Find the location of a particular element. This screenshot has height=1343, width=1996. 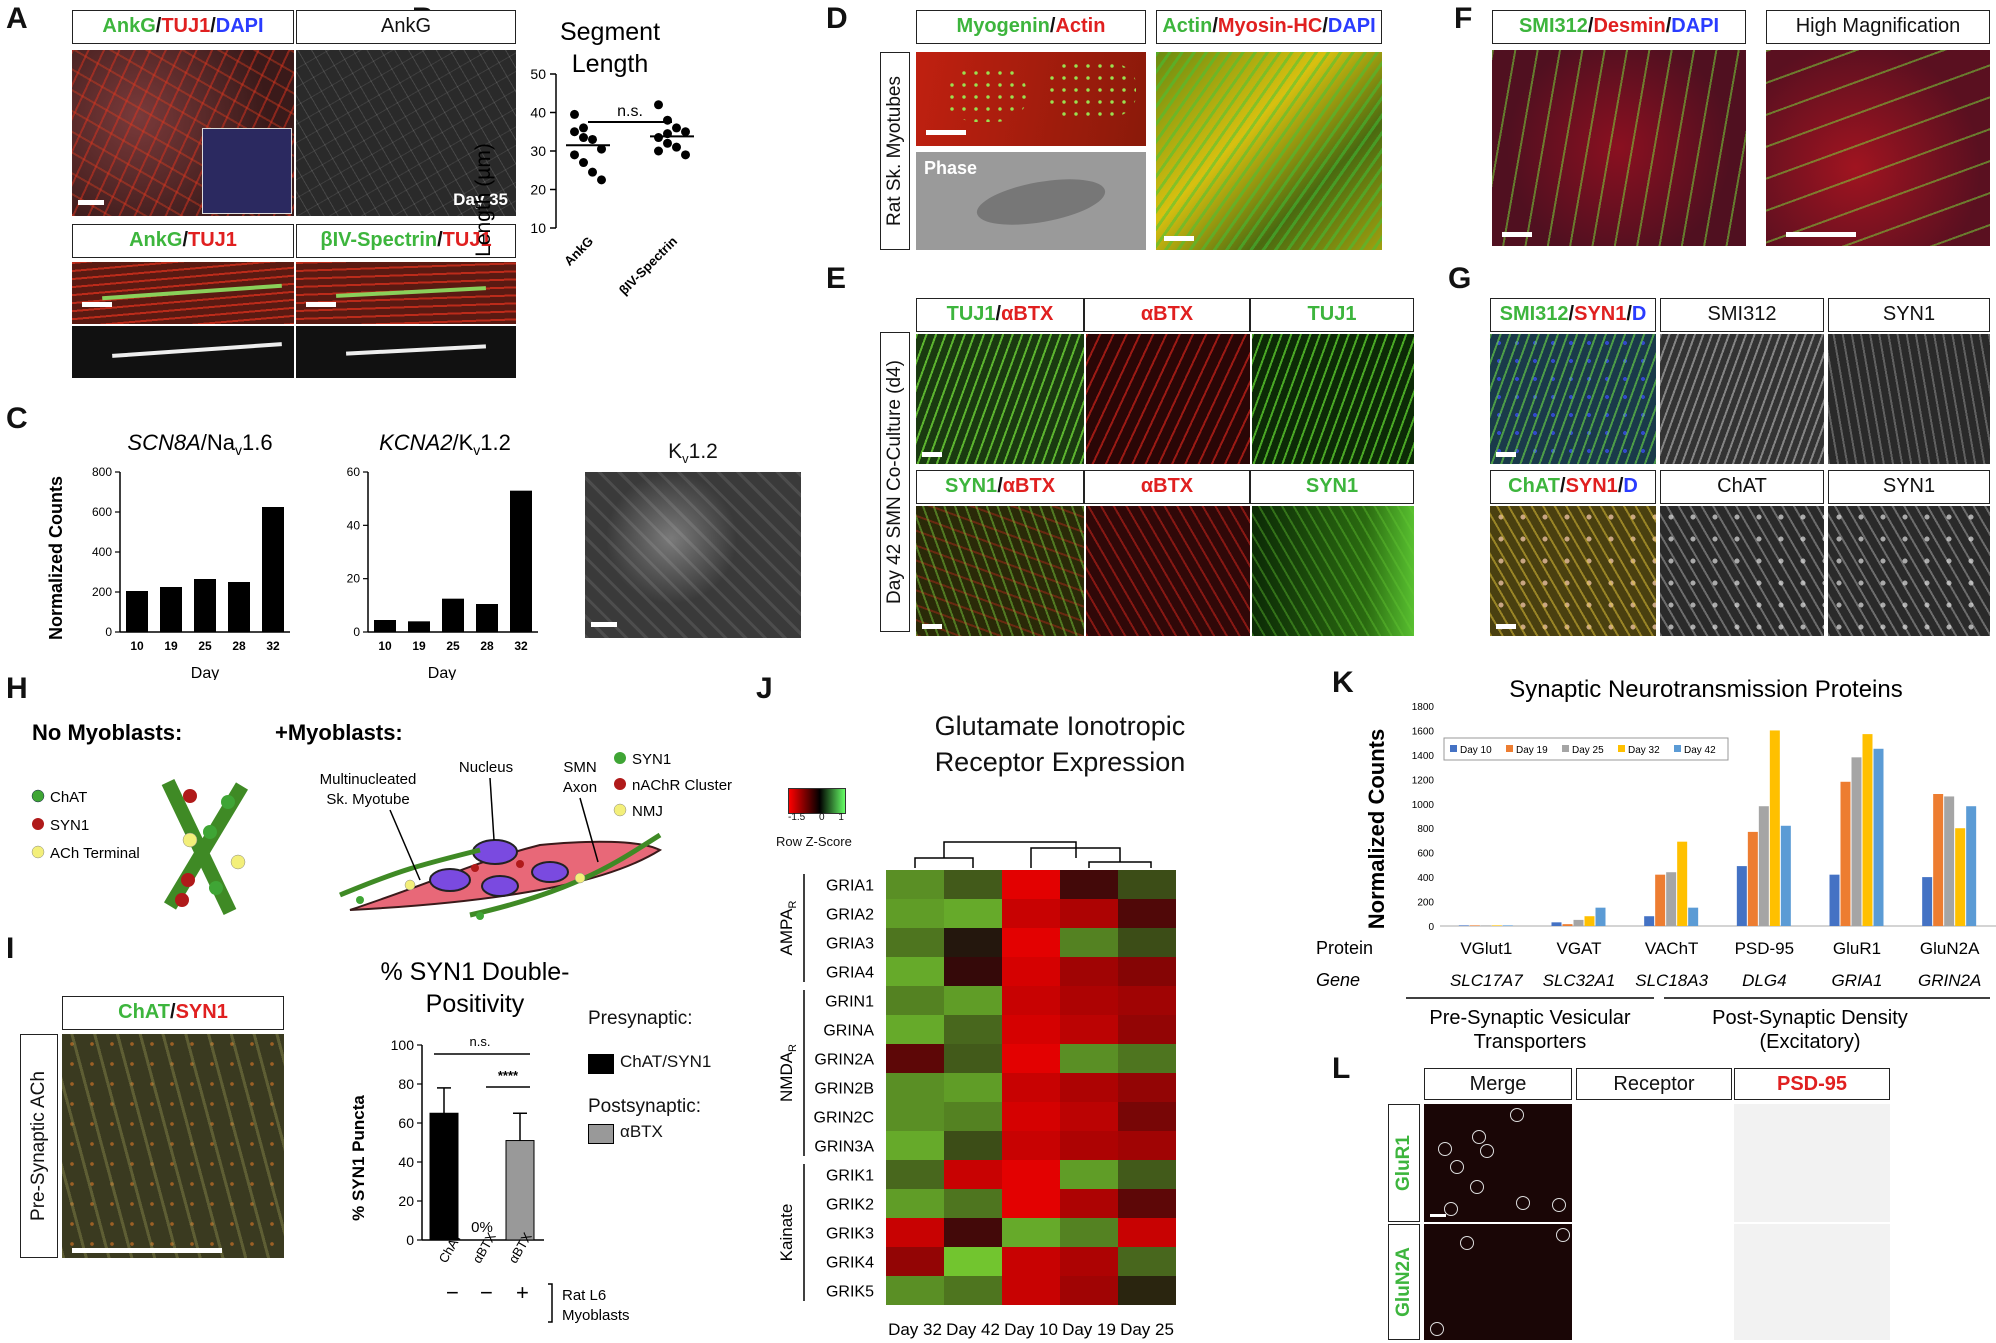

i-header-chat-syn1: ChAT/SYN1 is located at coordinates (173, 1013).